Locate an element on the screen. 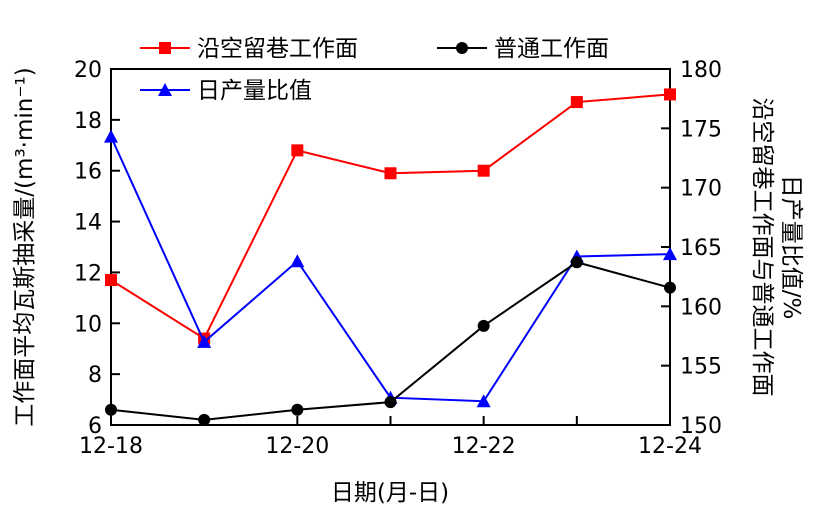  left-y-tick-label: 20 is located at coordinates (88, 70).